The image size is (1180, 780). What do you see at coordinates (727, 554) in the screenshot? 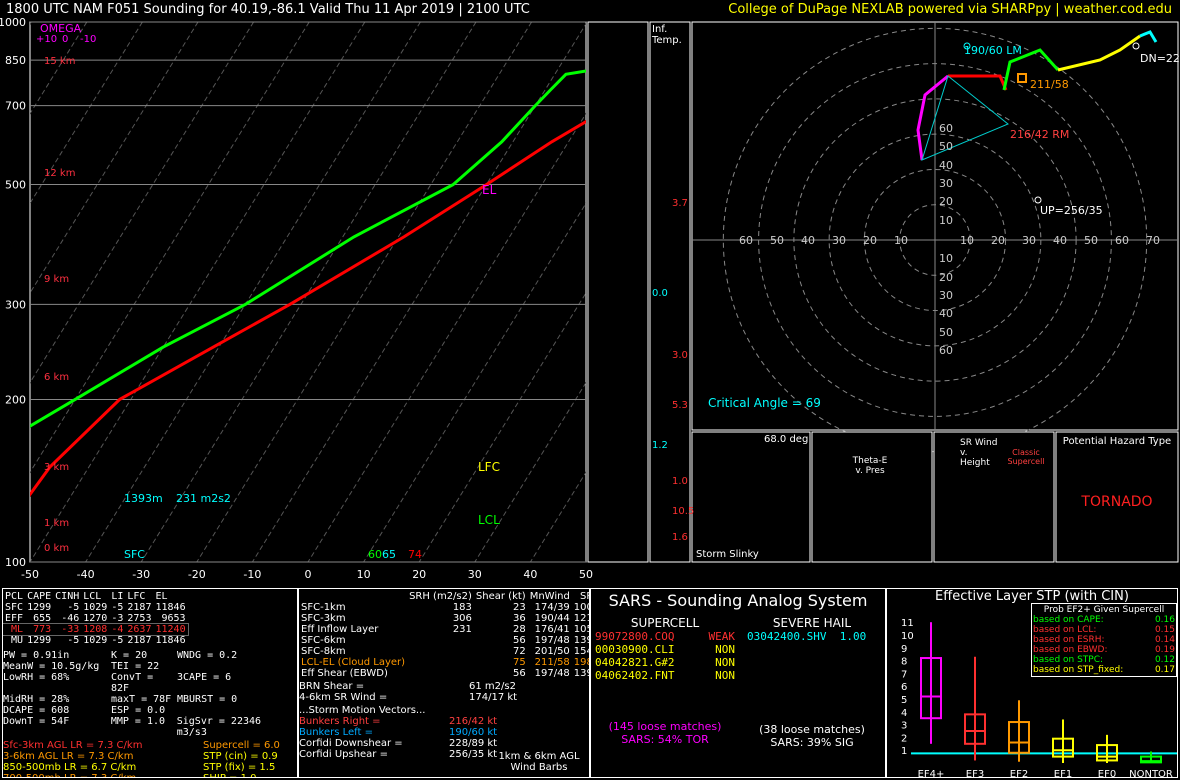
I see `slinky-label: Storm Slinky` at bounding box center [727, 554].